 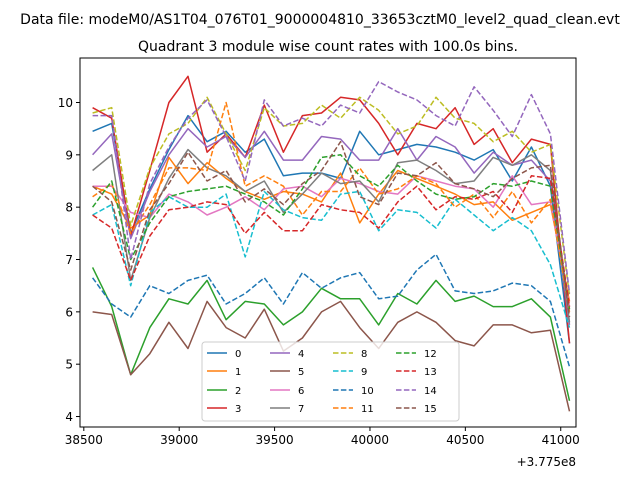 I want to click on x-tick-label: 40000, so click(x=370, y=440).